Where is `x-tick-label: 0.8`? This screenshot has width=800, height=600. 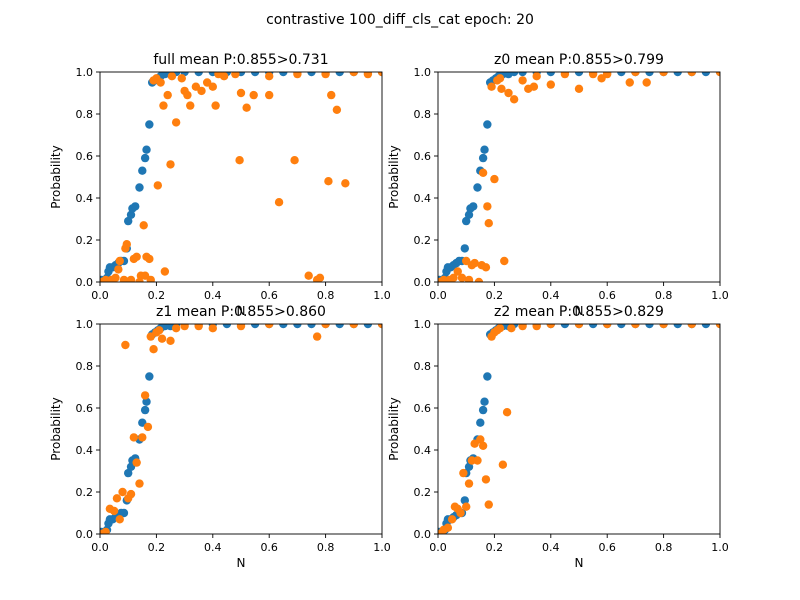 x-tick-label: 0.8 is located at coordinates (664, 547).